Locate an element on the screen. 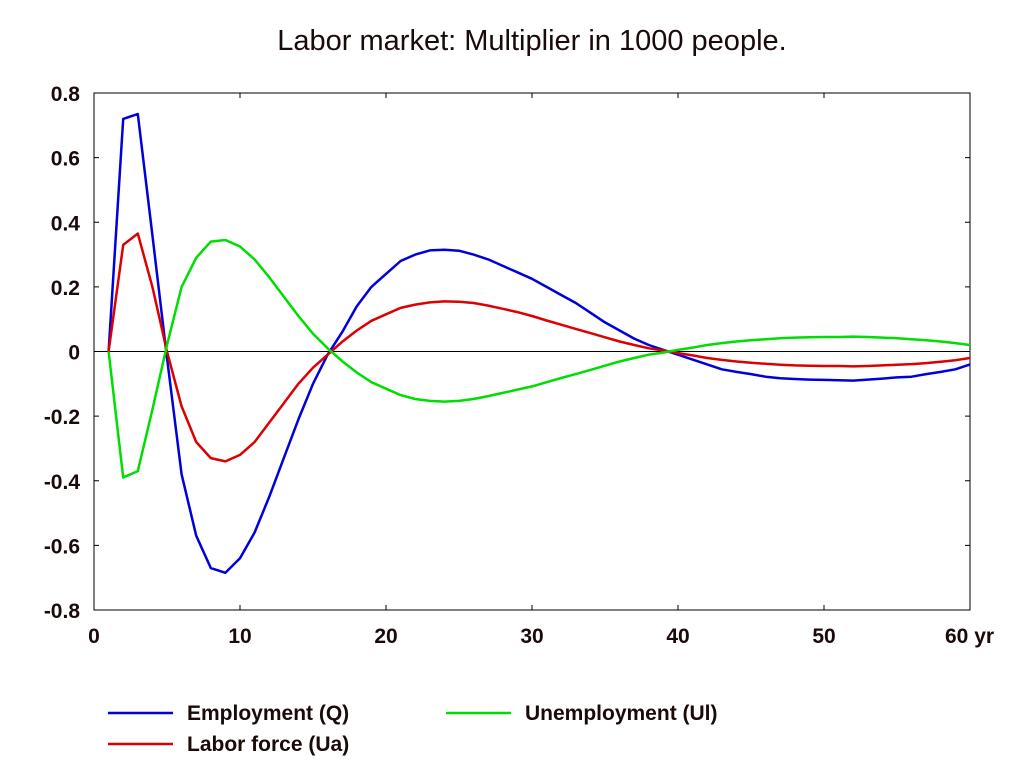  x-tick-label: 50 is located at coordinates (823, 636).